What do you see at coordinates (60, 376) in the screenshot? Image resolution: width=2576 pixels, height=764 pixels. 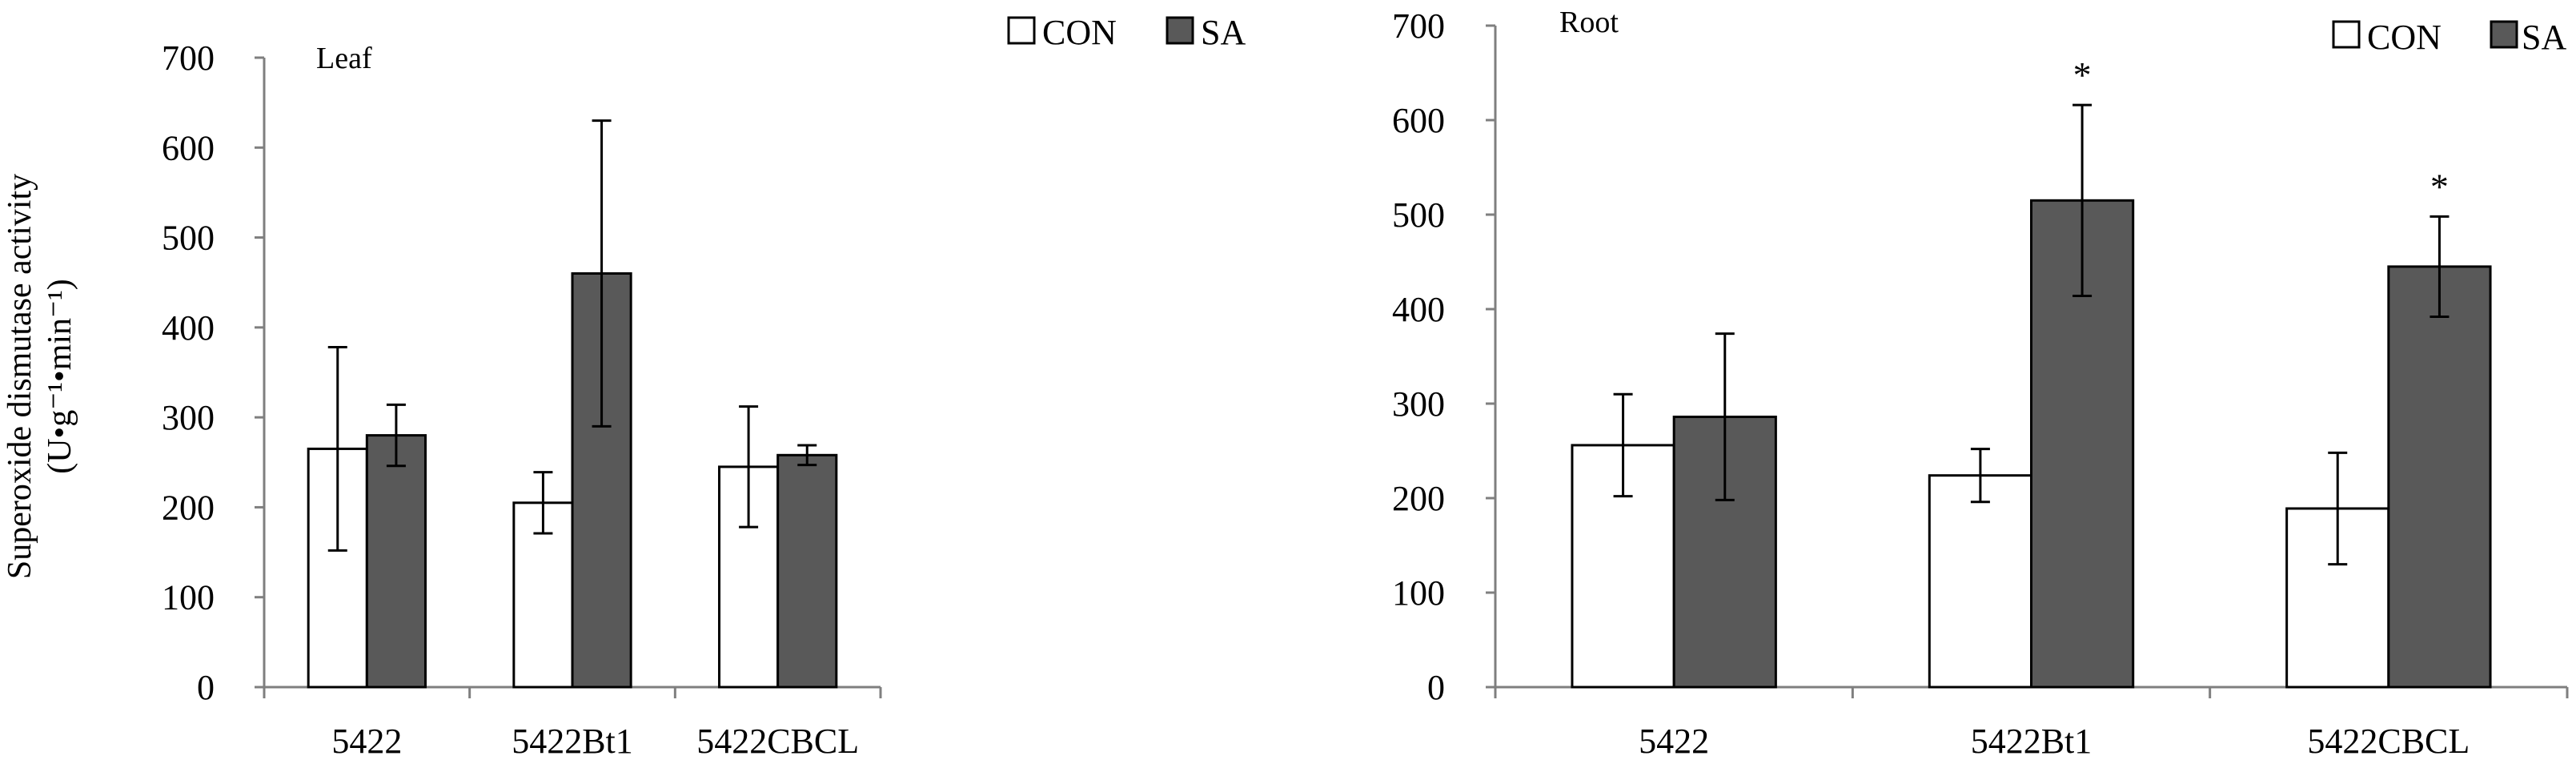 I see `y-axis-title-line2: (U•g⁻¹•min⁻¹)` at bounding box center [60, 376].